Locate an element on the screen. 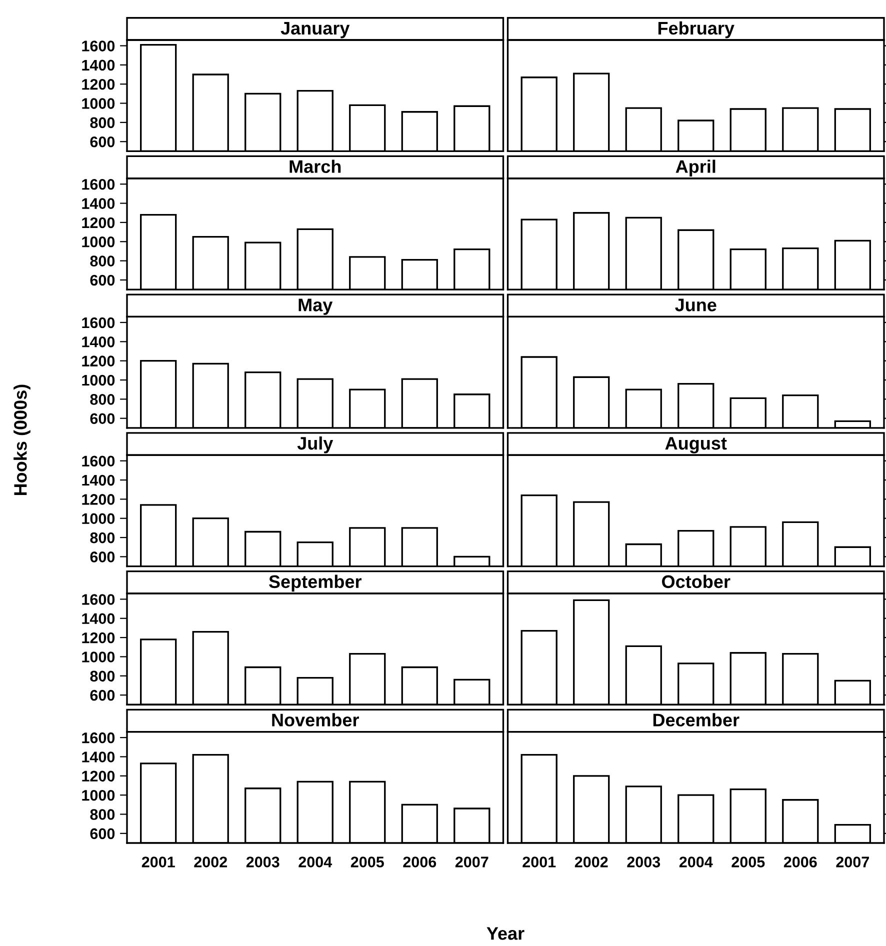  chart-title: July is located at coordinates (315, 445).